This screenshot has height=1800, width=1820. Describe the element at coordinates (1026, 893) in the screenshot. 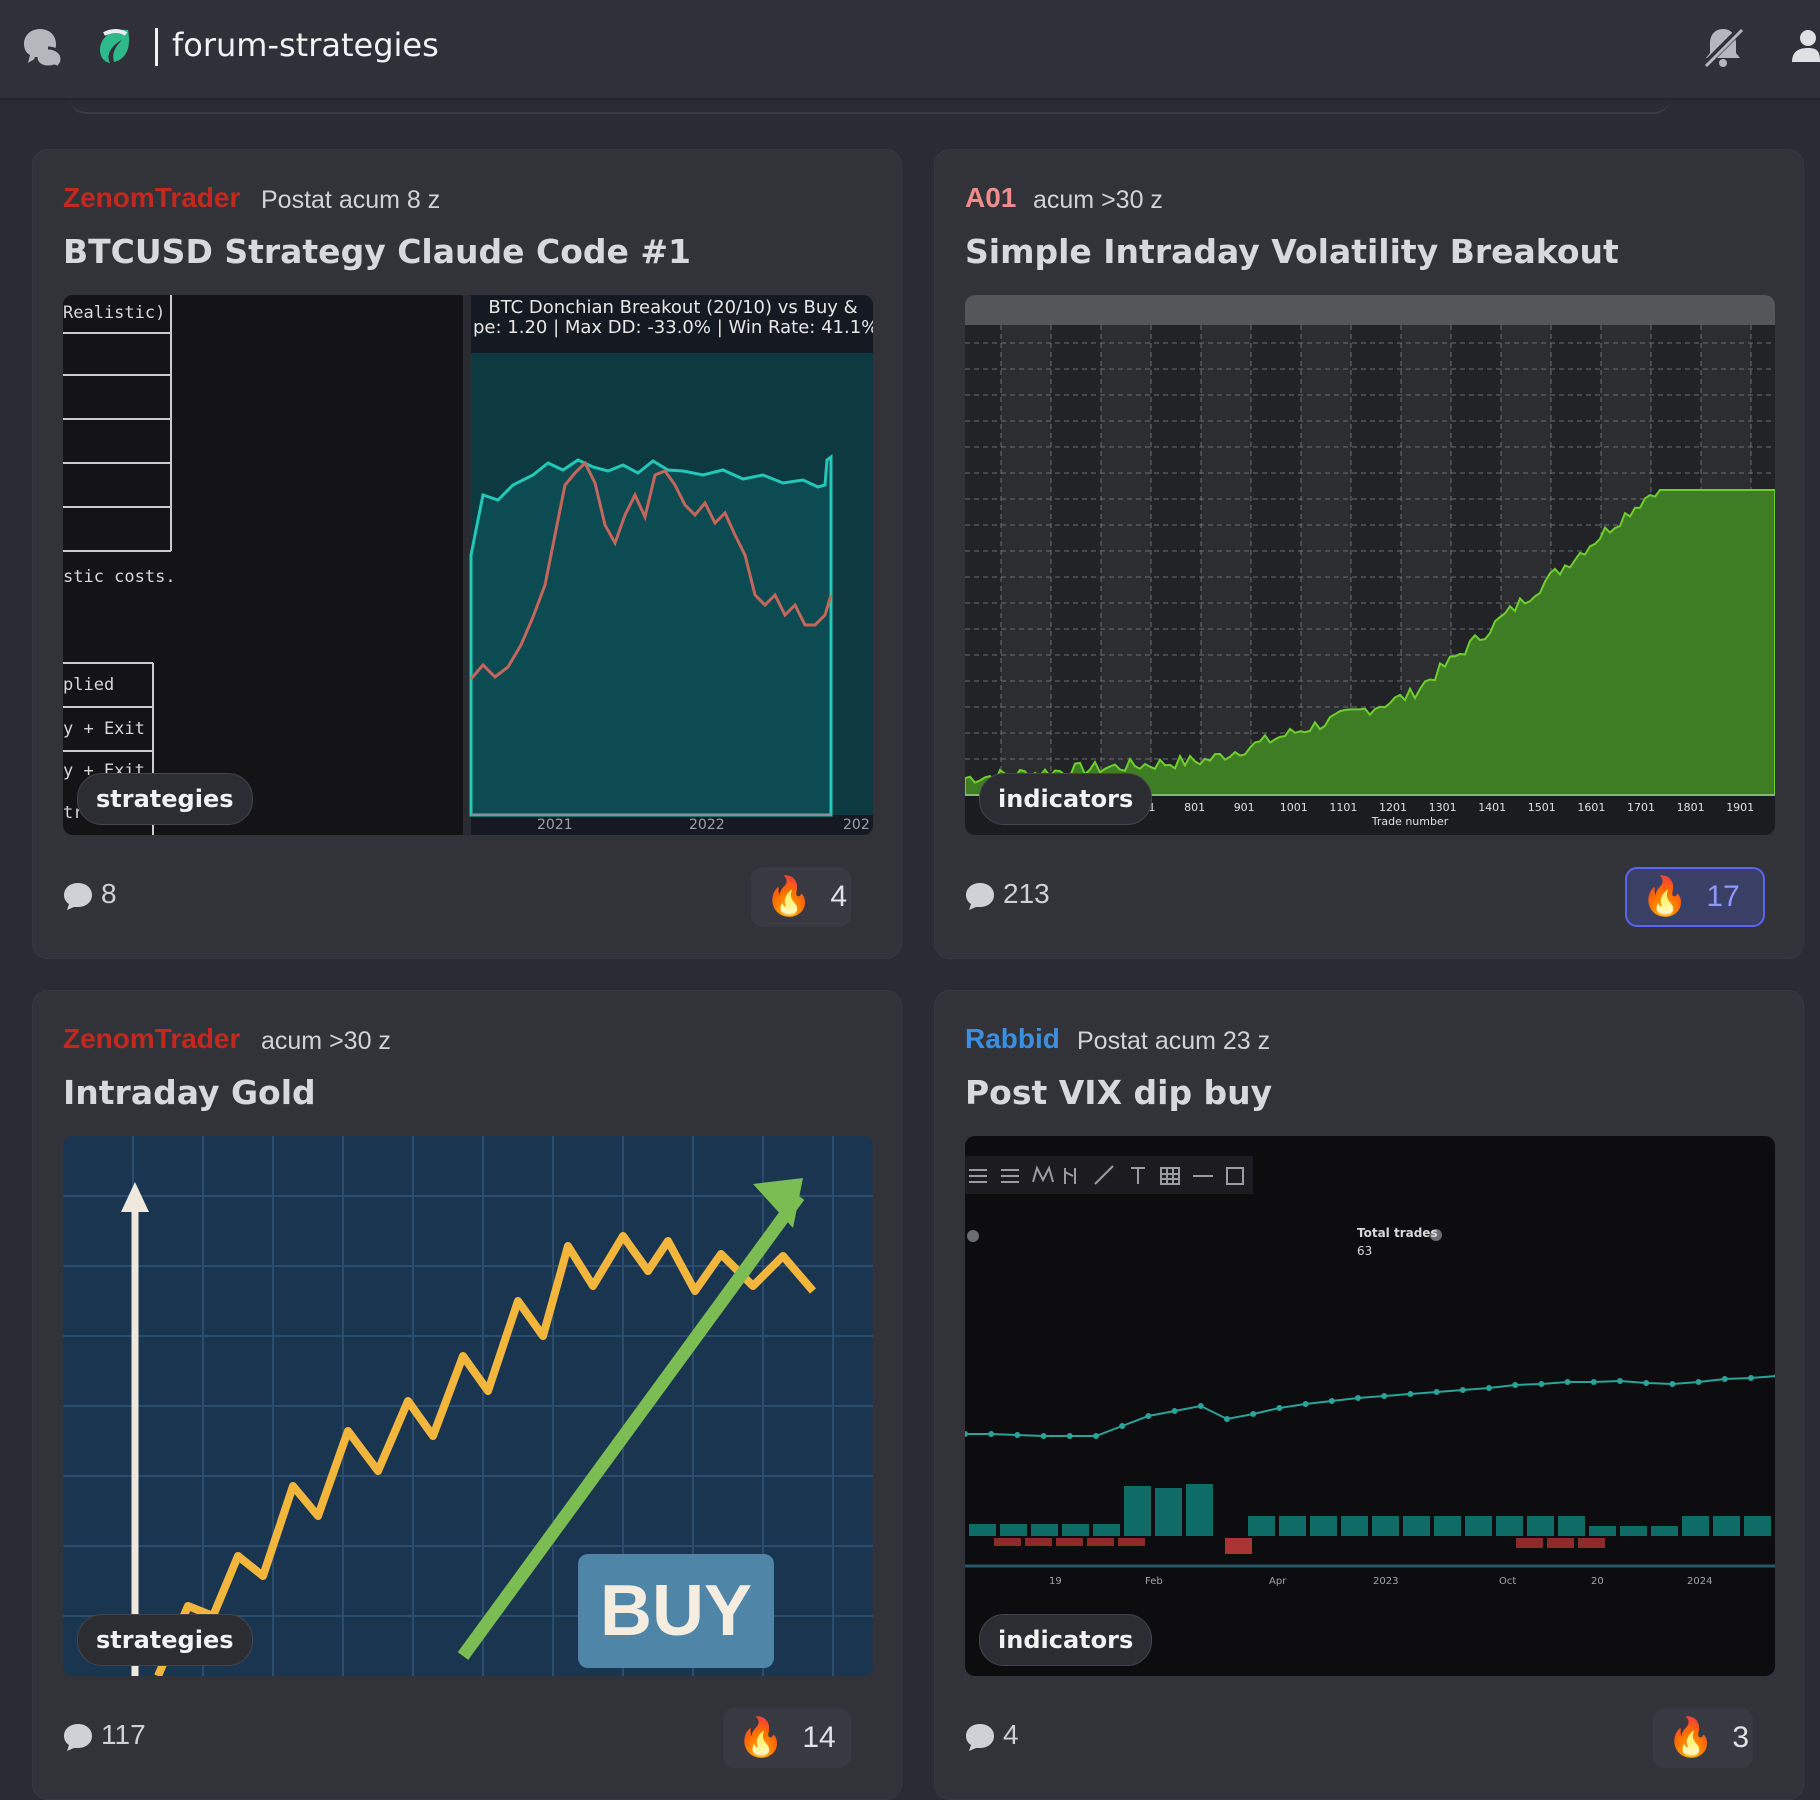

I see `comment-count-value: 213` at that location.